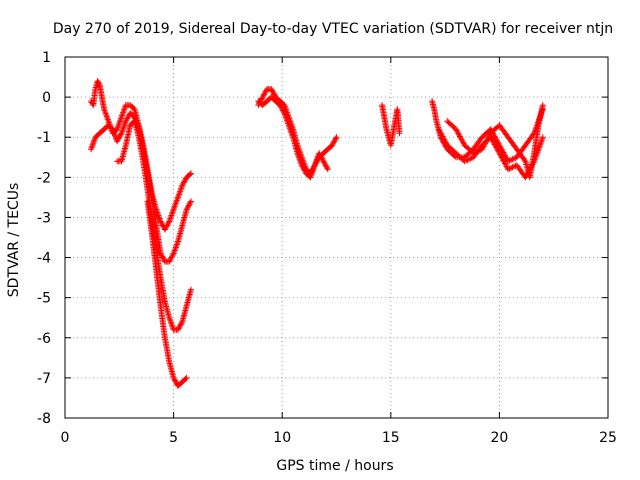  What do you see at coordinates (167, 293) in the screenshot?
I see `series-track-d` at bounding box center [167, 293].